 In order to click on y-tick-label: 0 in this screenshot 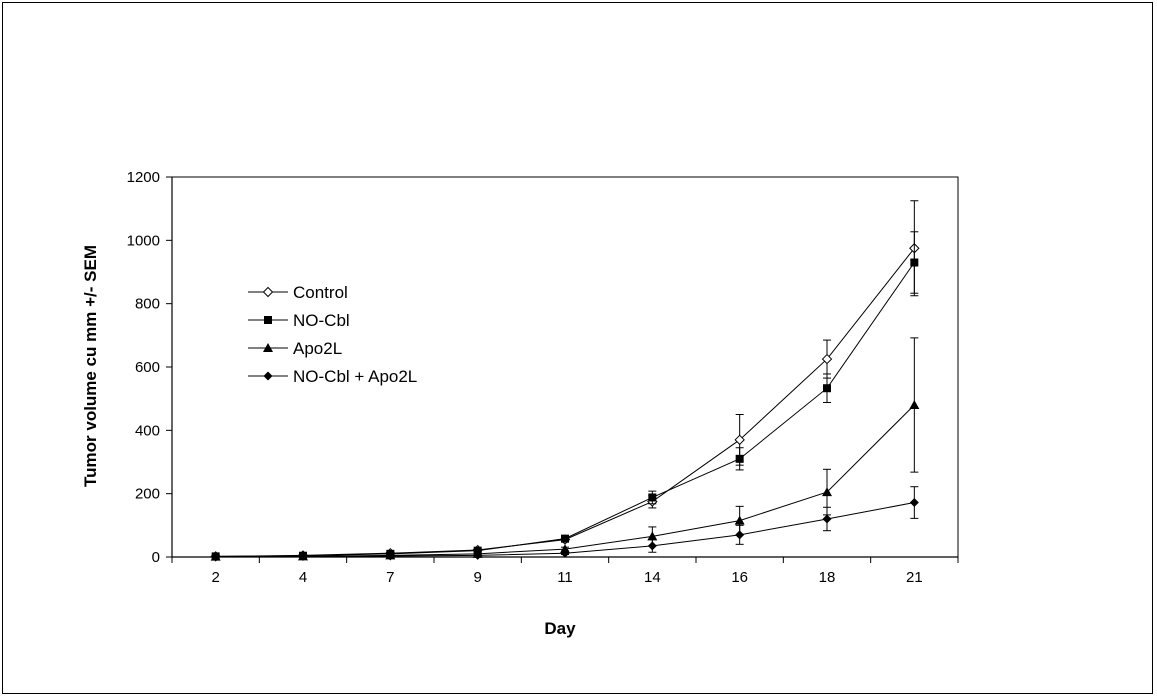, I will do `click(156, 557)`.